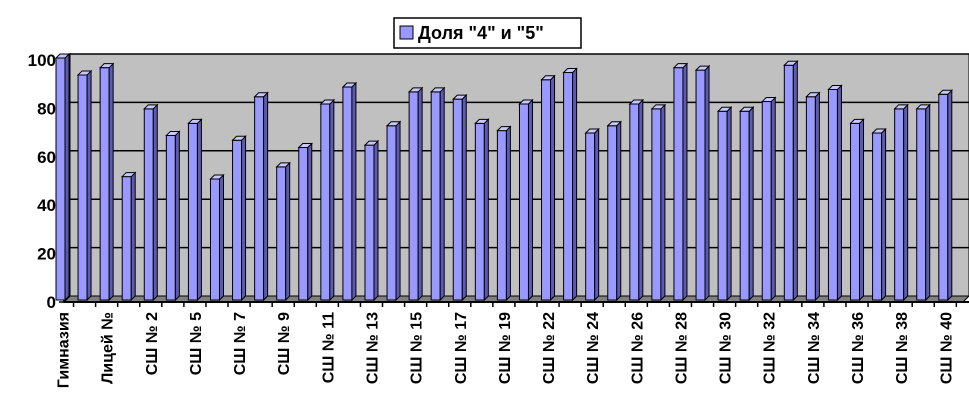  I want to click on x-tick-label: СШ № 9, so click(284, 343).